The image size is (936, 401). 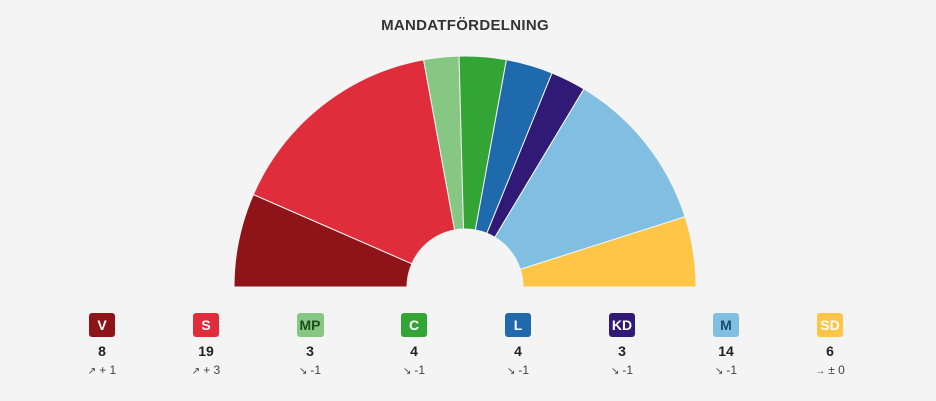 I want to click on seat-count: 6, so click(x=830, y=351).